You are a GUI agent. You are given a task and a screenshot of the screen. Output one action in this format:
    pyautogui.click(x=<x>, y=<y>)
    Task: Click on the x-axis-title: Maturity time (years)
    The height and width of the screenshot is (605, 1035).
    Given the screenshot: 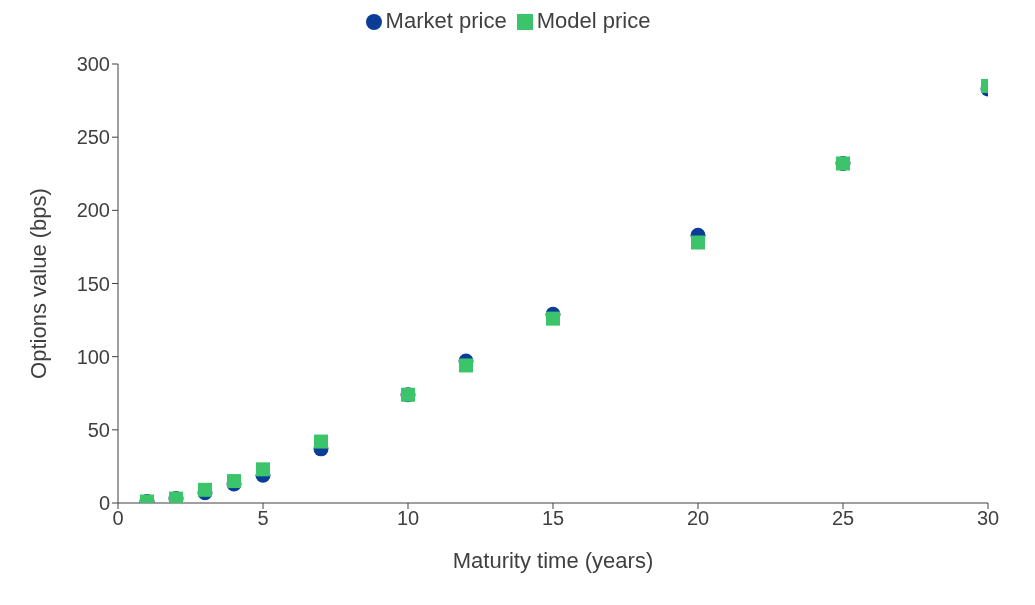 What is the action you would take?
    pyautogui.click(x=553, y=560)
    